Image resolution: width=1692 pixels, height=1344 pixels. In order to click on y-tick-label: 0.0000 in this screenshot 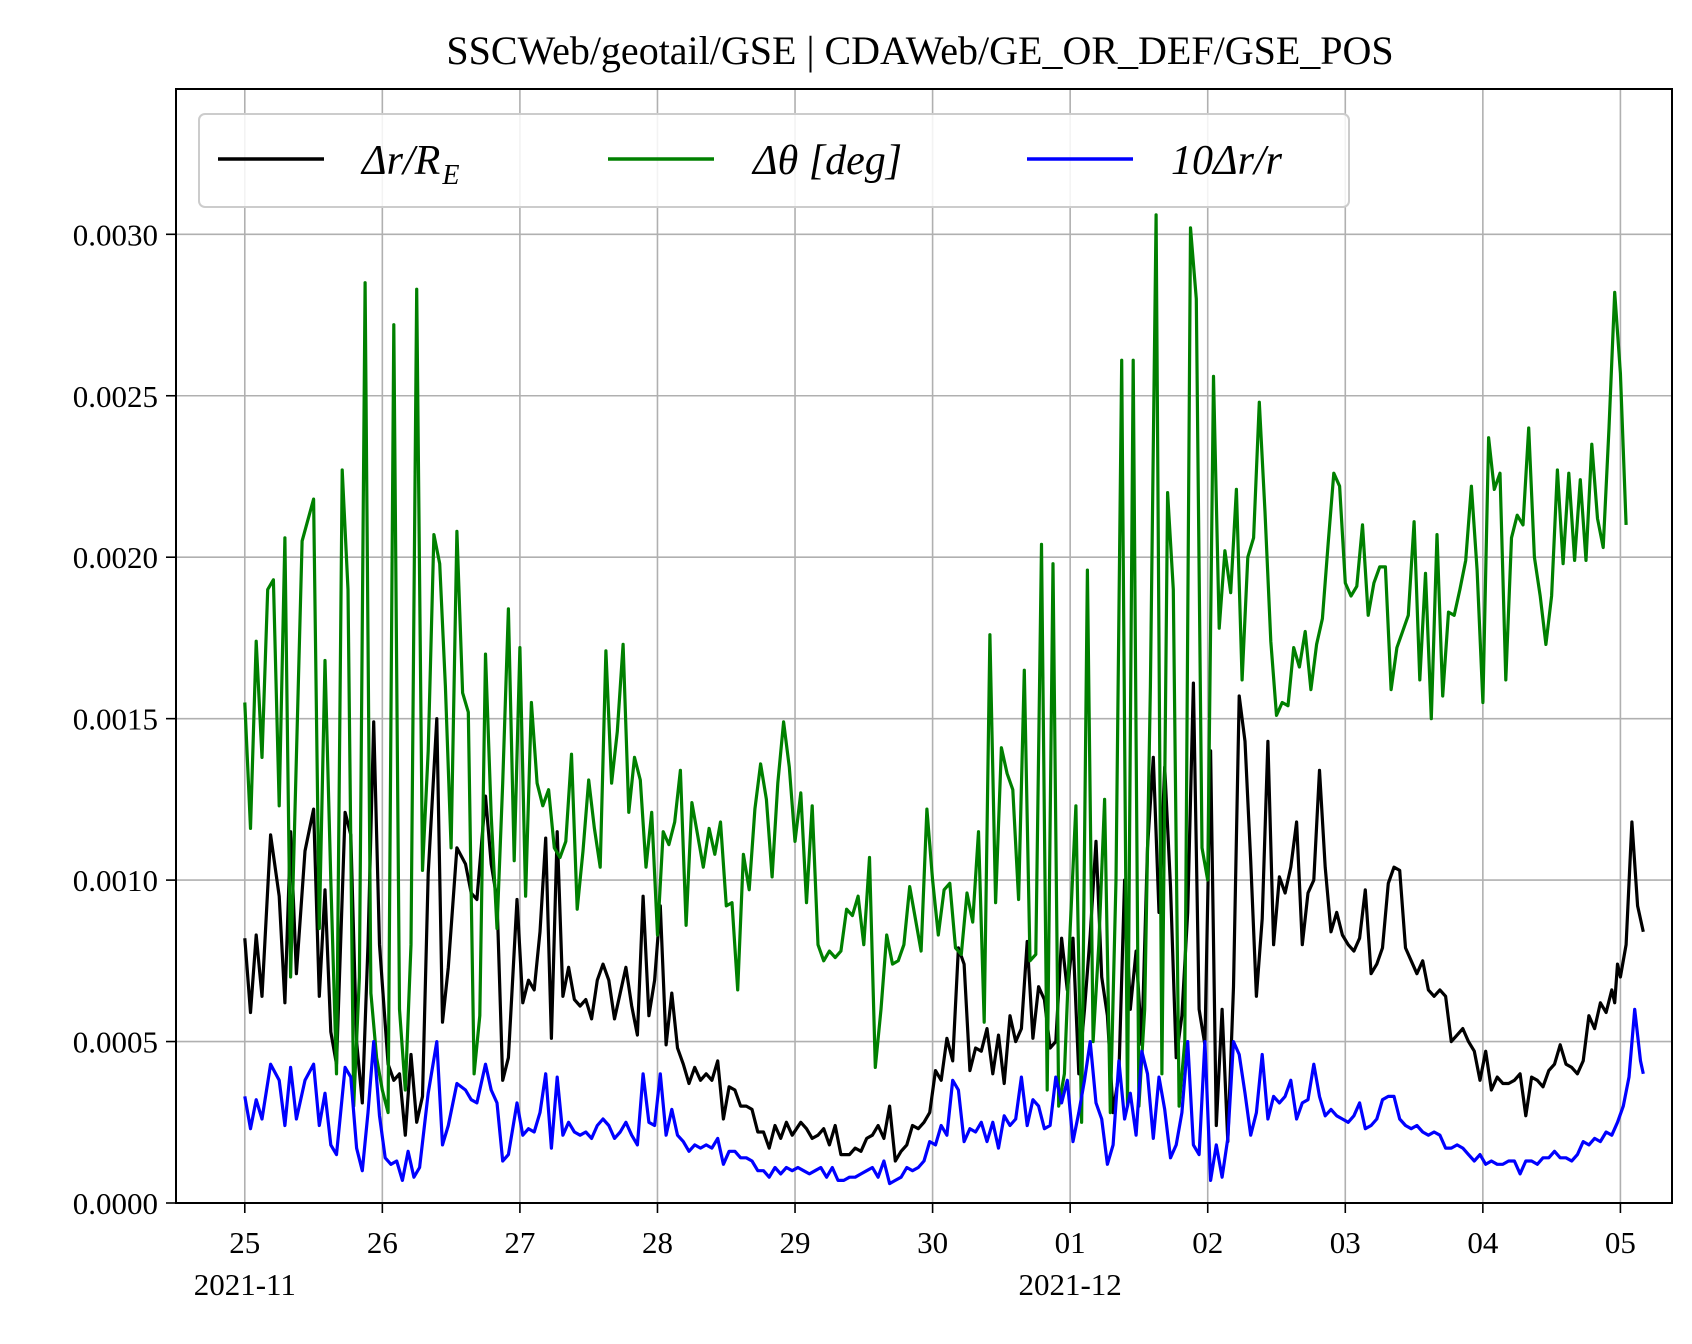, I will do `click(115, 1203)`.